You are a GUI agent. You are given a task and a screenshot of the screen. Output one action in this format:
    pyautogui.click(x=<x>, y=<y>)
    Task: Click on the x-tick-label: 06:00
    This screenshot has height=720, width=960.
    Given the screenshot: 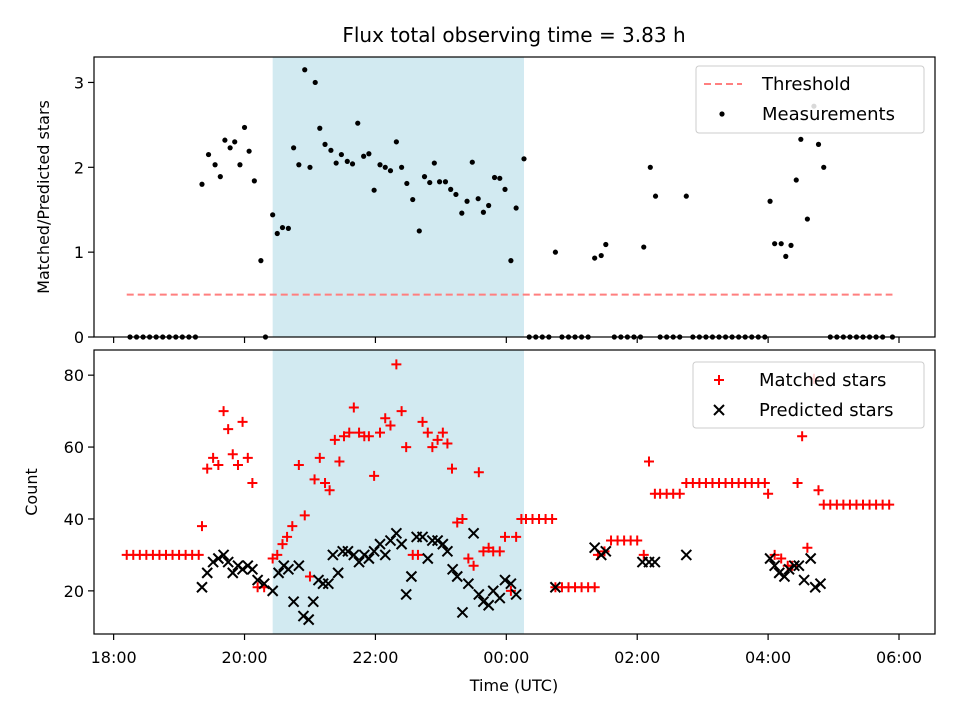 What is the action you would take?
    pyautogui.click(x=899, y=657)
    